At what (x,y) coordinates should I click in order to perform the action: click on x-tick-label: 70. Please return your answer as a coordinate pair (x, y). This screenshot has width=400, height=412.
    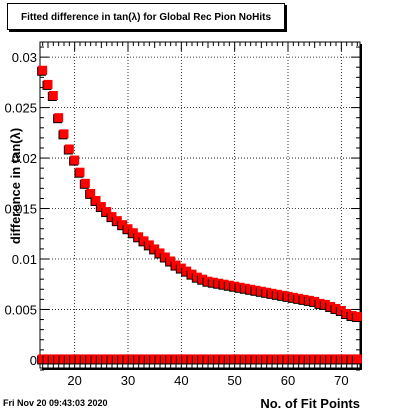
    Looking at the image, I should click on (341, 380).